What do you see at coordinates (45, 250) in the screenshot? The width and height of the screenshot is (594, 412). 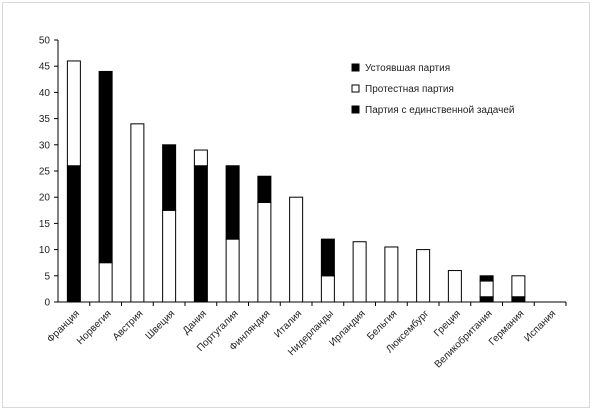 I see `y-tick-label: 10` at bounding box center [45, 250].